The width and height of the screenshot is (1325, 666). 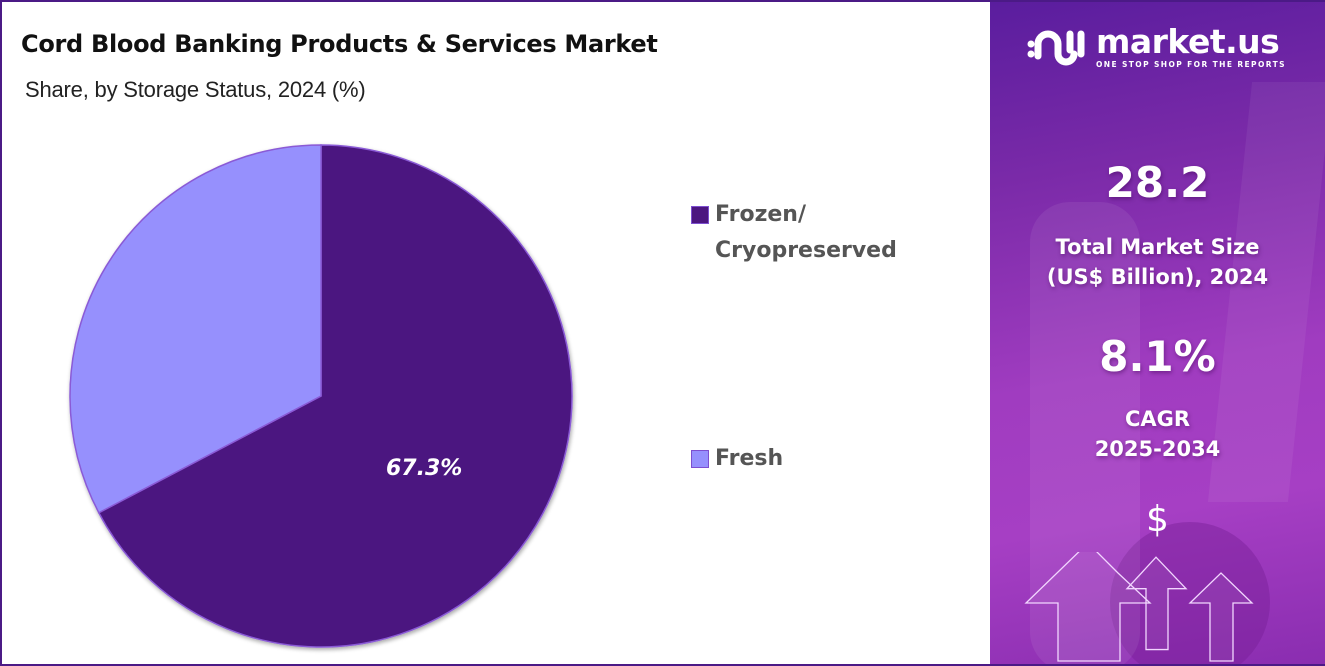 I want to click on legend-swatch-frozen, so click(x=700, y=215).